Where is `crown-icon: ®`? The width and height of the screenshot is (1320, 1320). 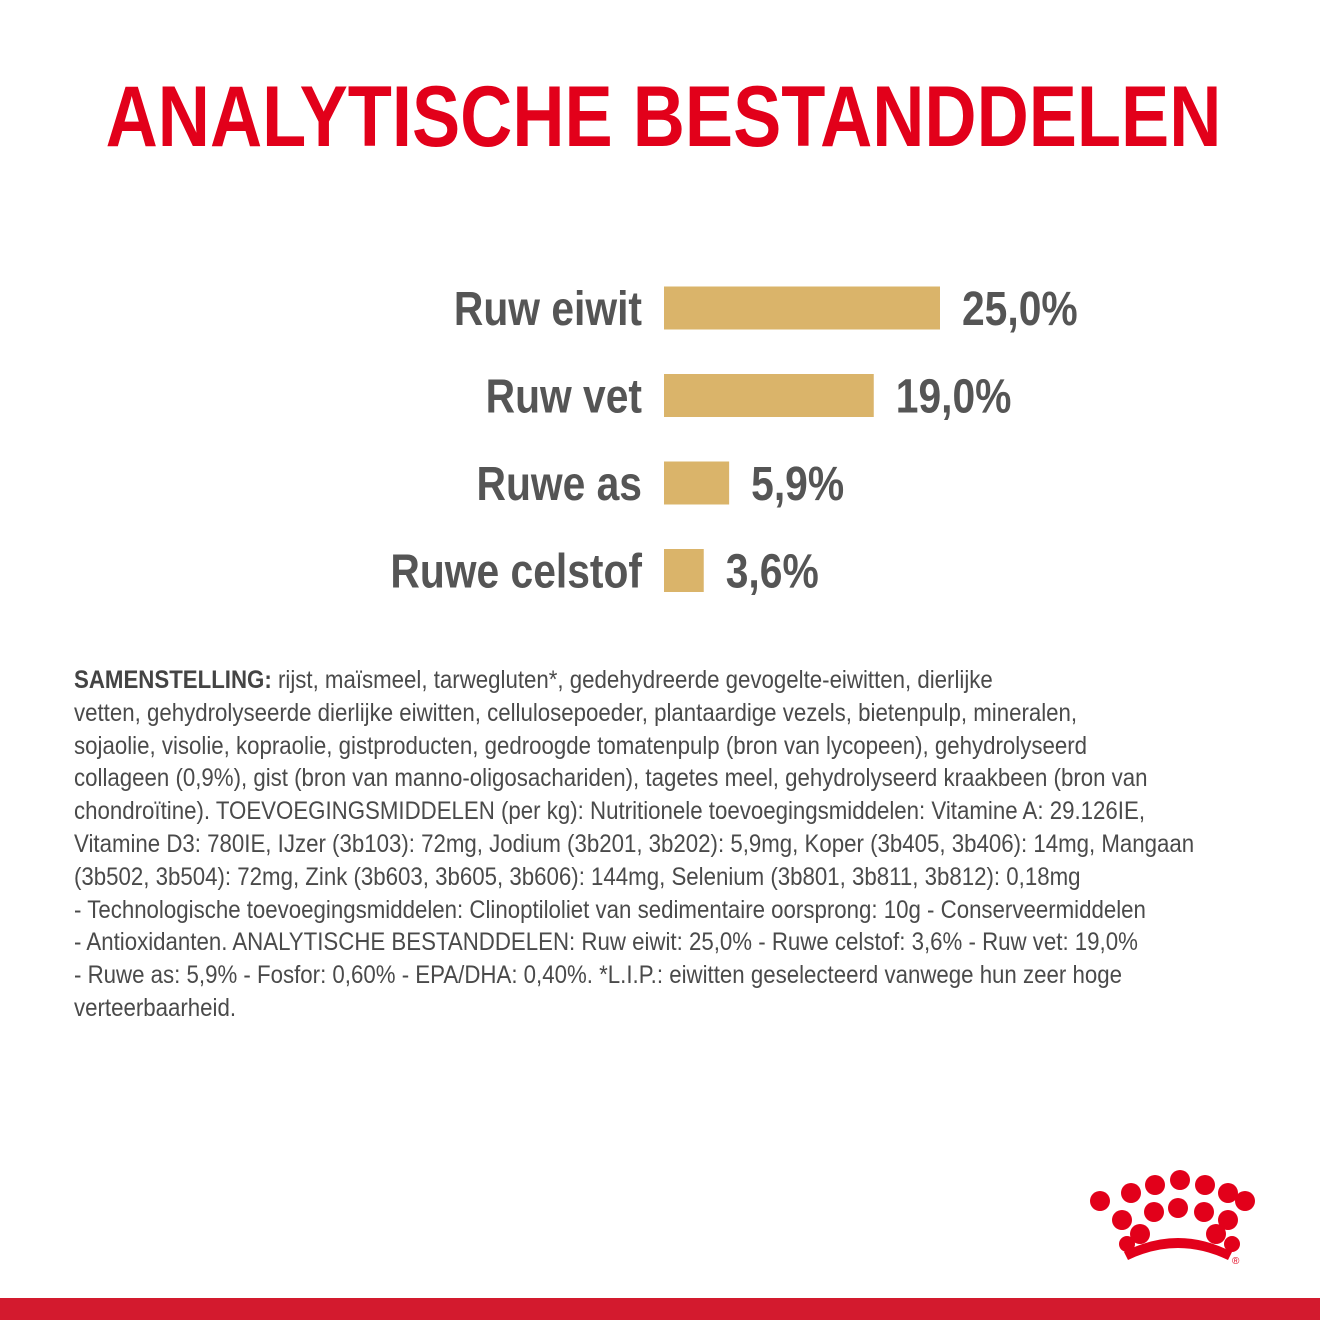 crown-icon: ® is located at coordinates (1172, 1218).